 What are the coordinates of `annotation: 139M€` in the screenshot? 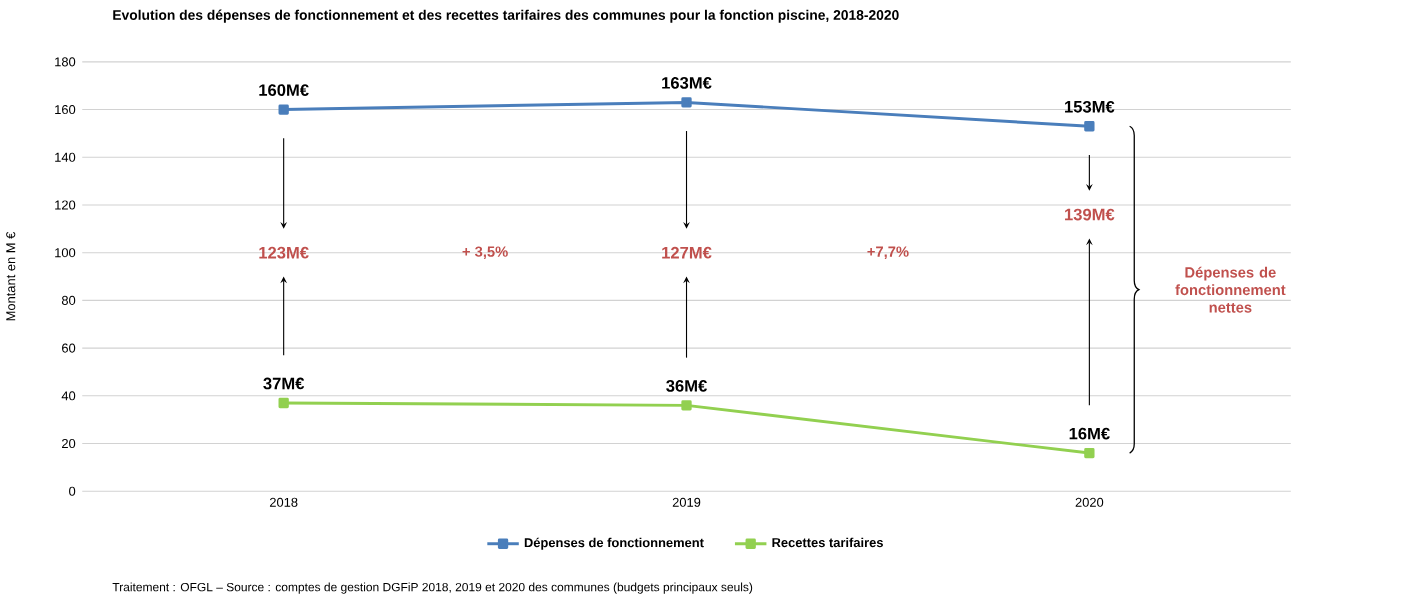 It's located at (1090, 214).